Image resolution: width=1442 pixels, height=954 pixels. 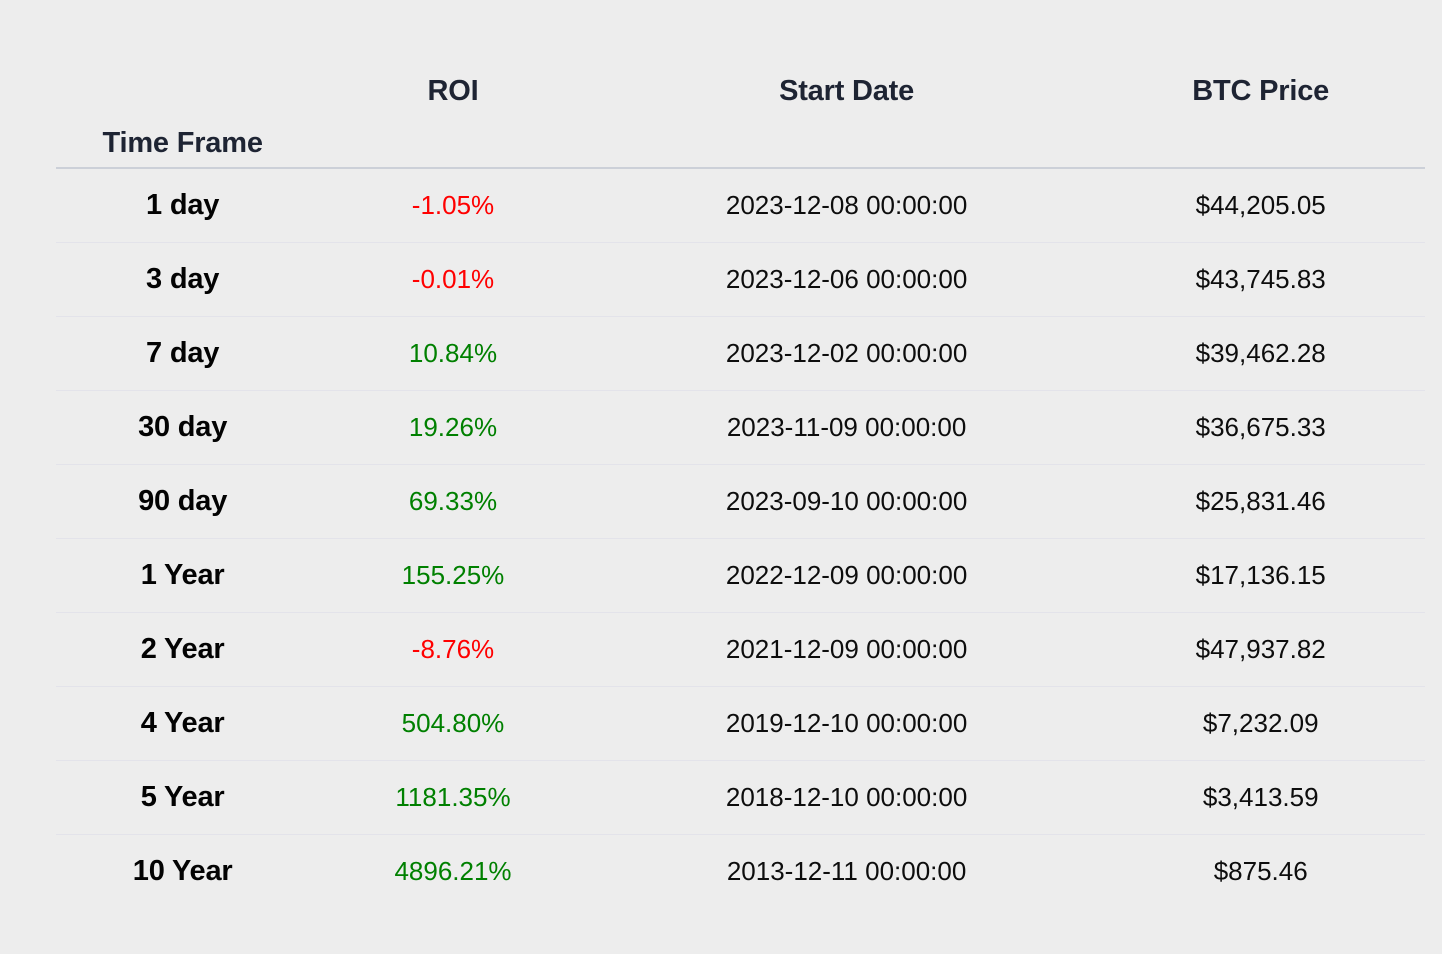 What do you see at coordinates (183, 427) in the screenshot?
I see `time-frame-cell: 30 day` at bounding box center [183, 427].